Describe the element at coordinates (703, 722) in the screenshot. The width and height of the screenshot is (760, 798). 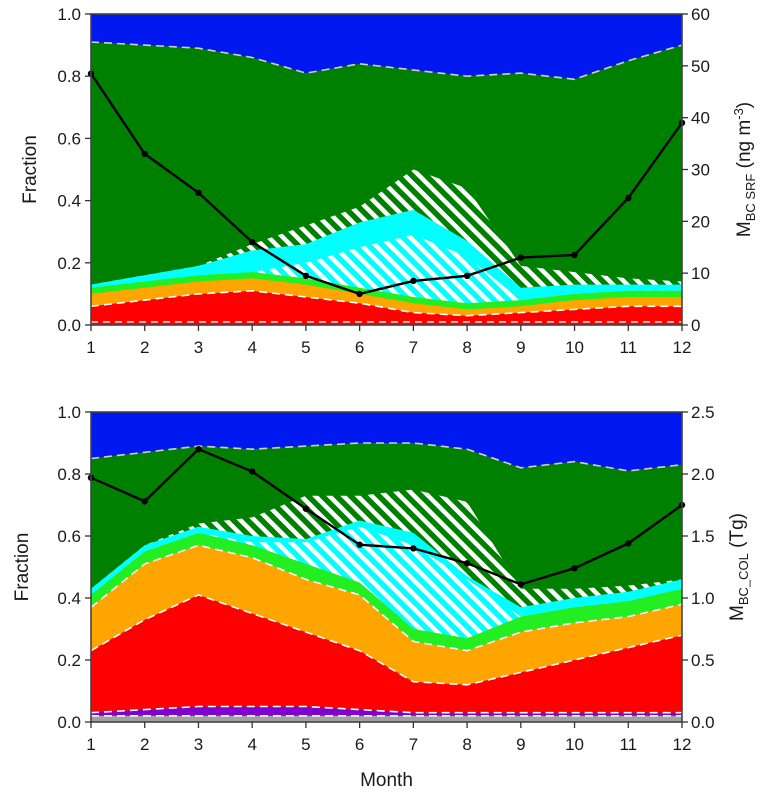
I see `y2-tick-label: 0.0` at that location.